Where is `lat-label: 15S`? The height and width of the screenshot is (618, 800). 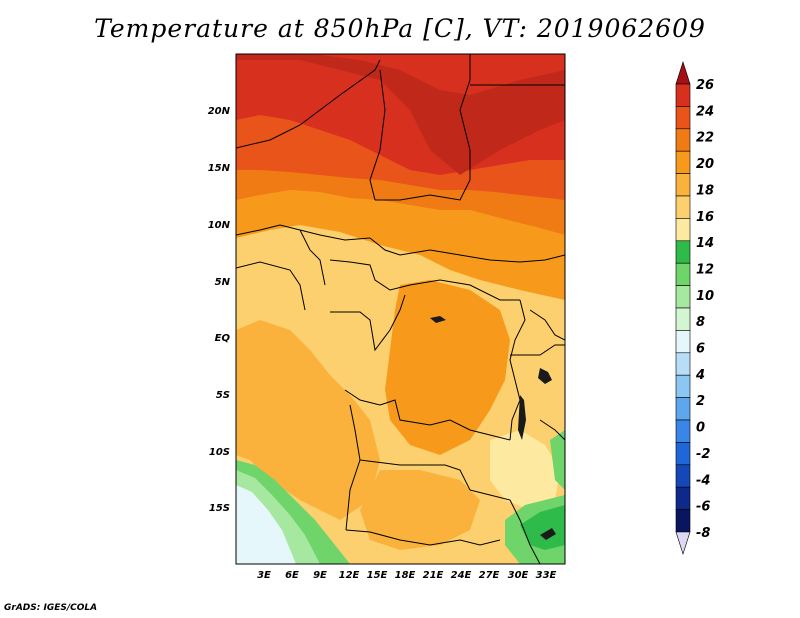 lat-label: 15S is located at coordinates (219, 508).